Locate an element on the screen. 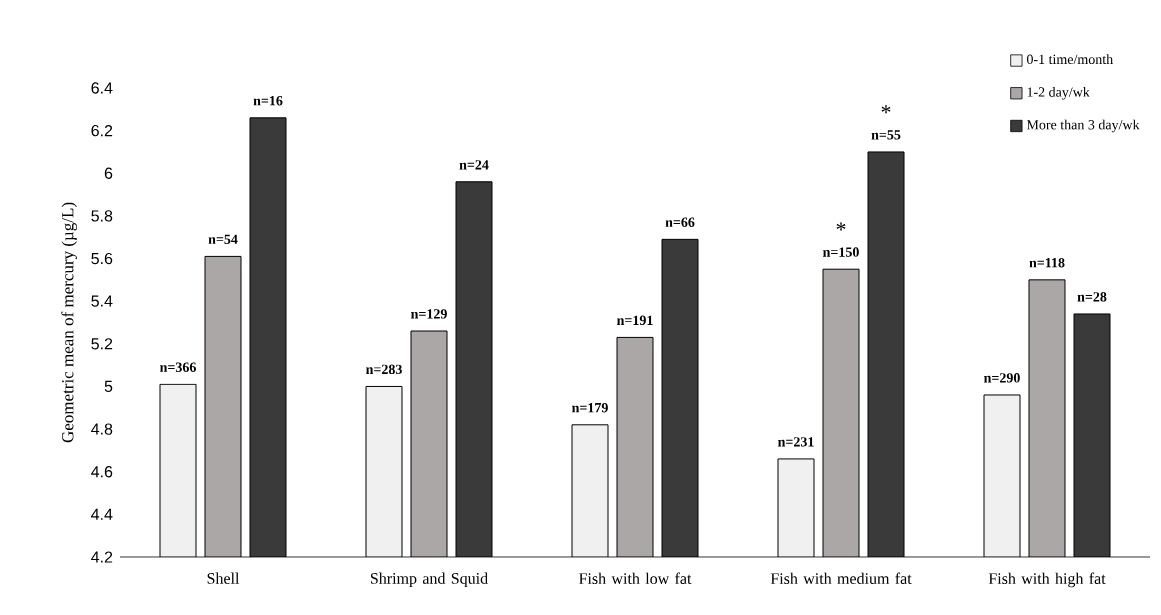  annotation: n=191 is located at coordinates (635, 320).